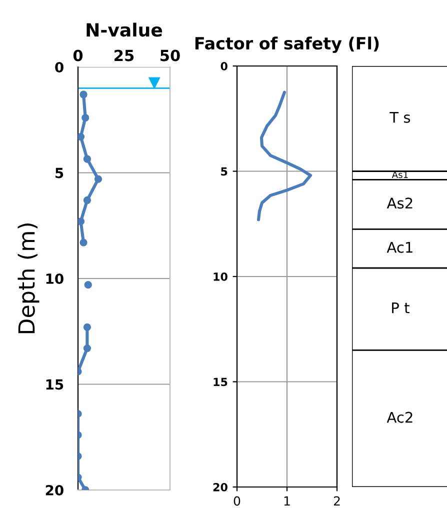 The width and height of the screenshot is (447, 508). Describe the element at coordinates (170, 56) in the screenshot. I see `x-tick-label: 50` at that location.